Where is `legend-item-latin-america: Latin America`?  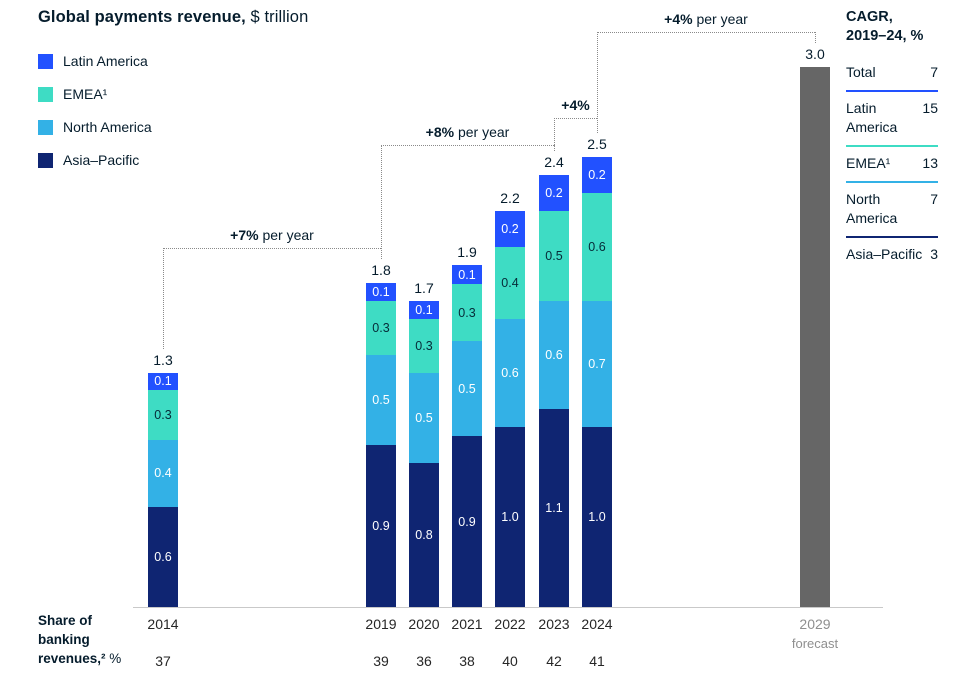
legend-item-latin-america: Latin America is located at coordinates (95, 61).